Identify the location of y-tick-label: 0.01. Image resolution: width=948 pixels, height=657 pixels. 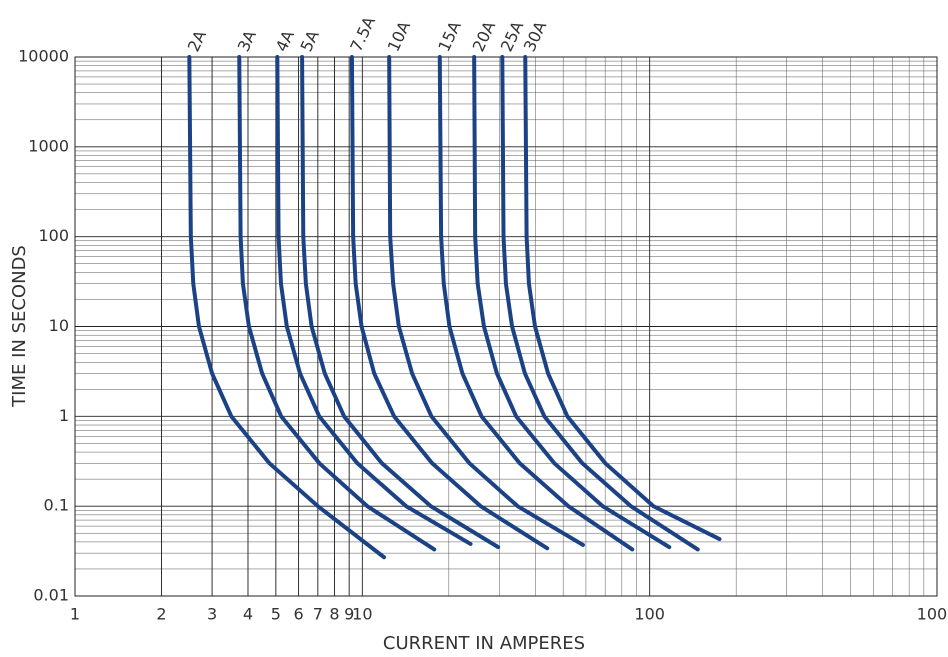
(51, 595).